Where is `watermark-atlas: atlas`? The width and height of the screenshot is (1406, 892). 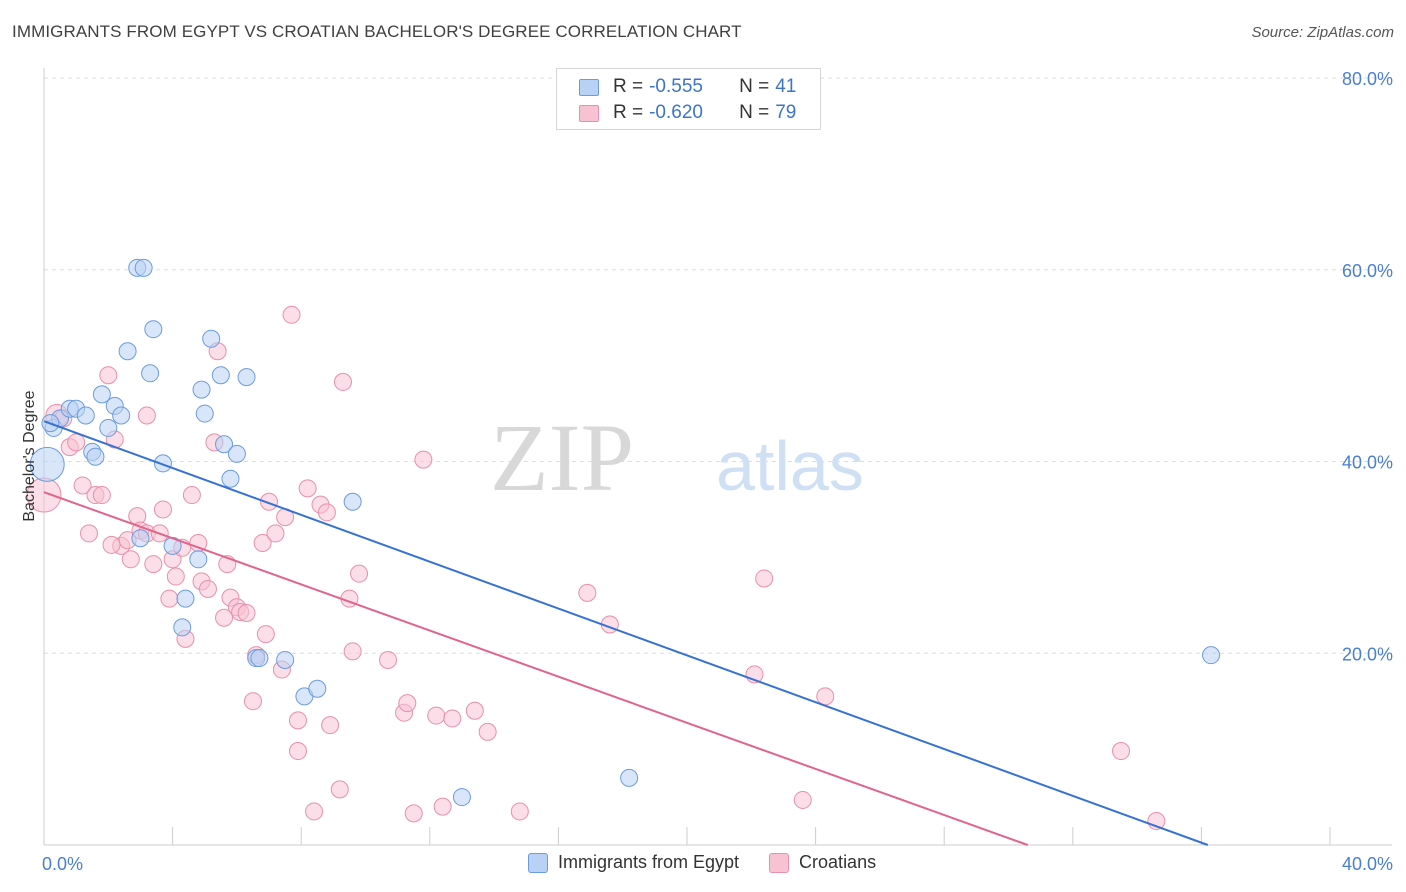
watermark-atlas: atlas is located at coordinates (790, 466).